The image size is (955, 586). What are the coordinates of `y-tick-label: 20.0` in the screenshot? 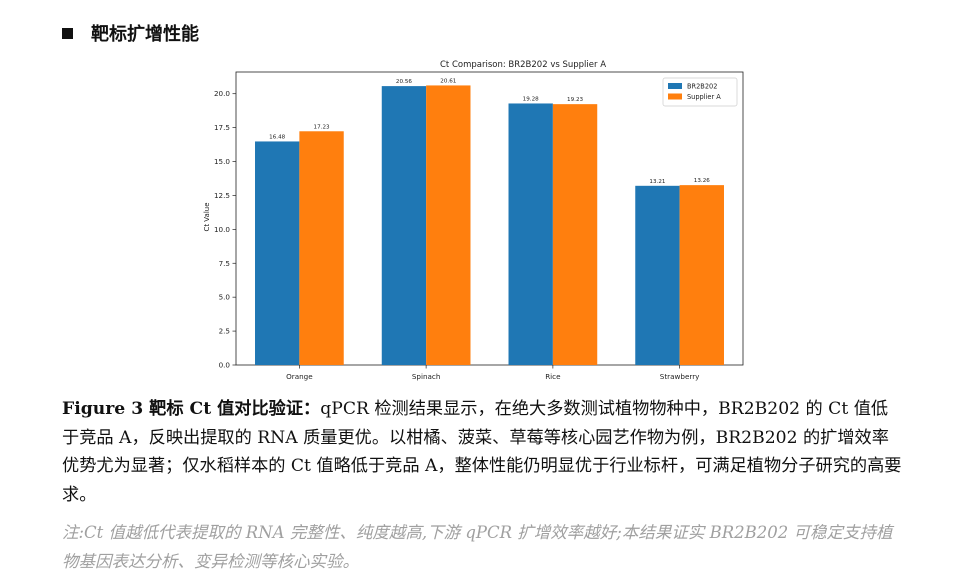 It's located at (222, 93).